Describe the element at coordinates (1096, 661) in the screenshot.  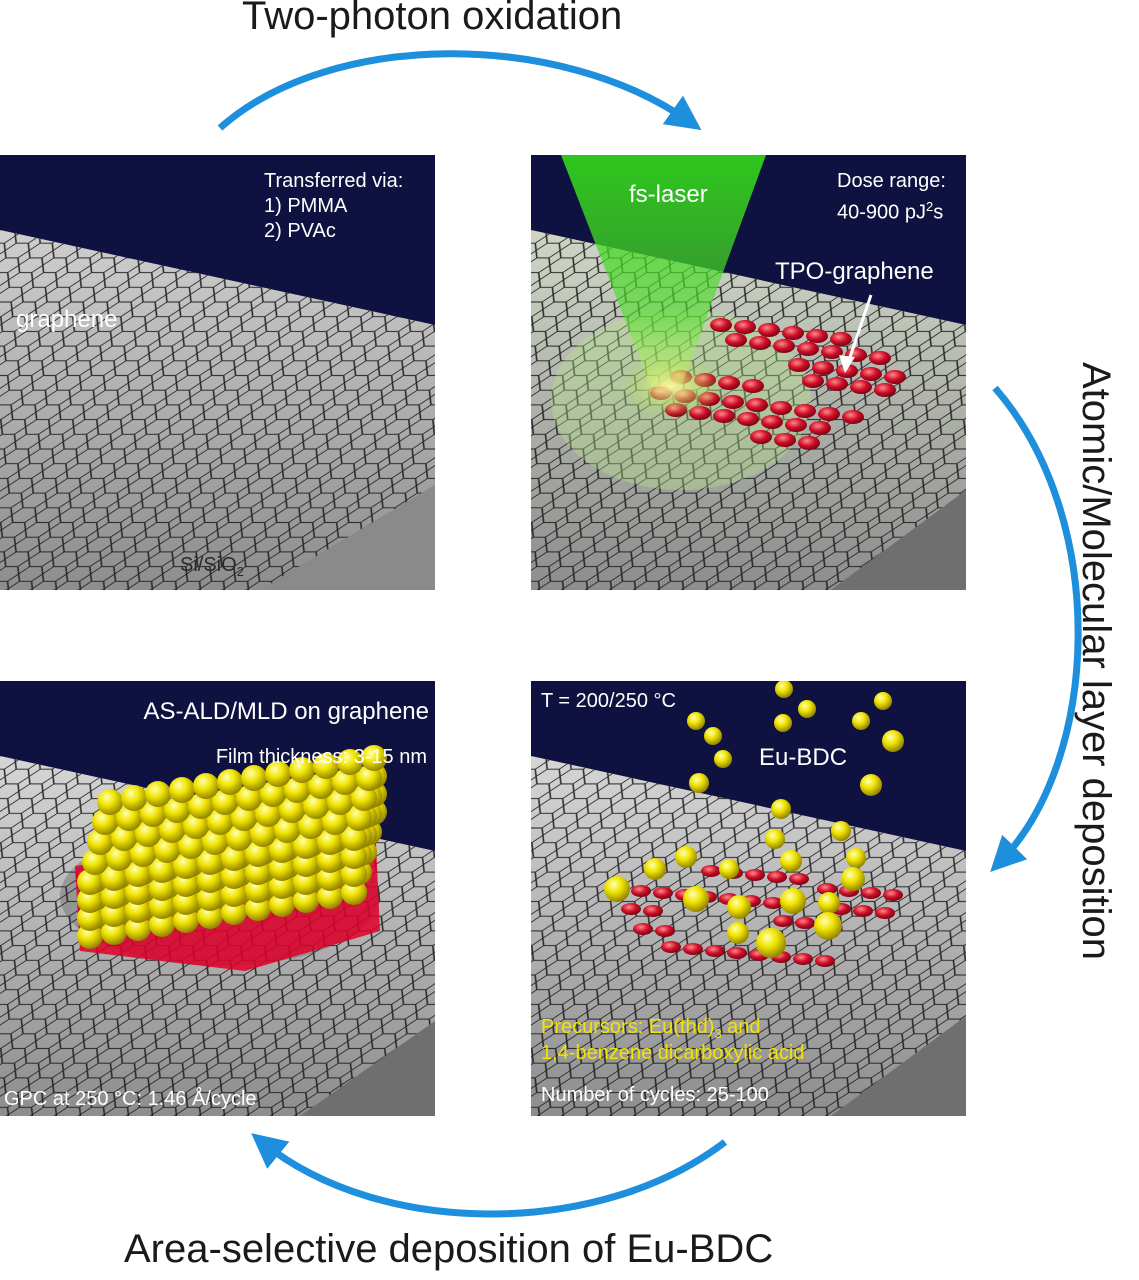
I see `step-title-right: Atomic/Molecular layer deposition` at that location.